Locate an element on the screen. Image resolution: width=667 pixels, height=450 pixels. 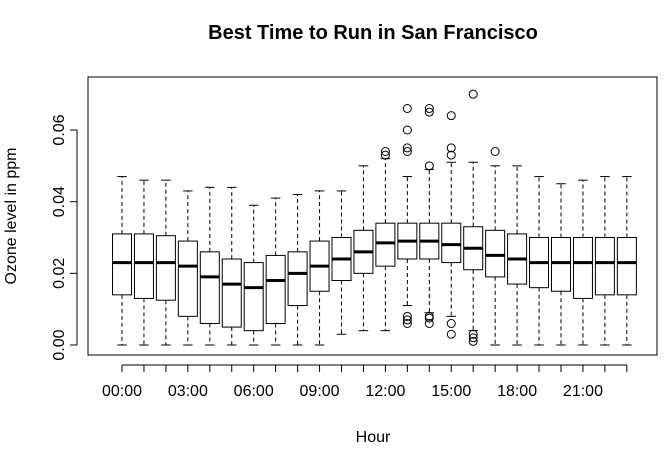
y-tick-label: 0.06 is located at coordinates (59, 129).